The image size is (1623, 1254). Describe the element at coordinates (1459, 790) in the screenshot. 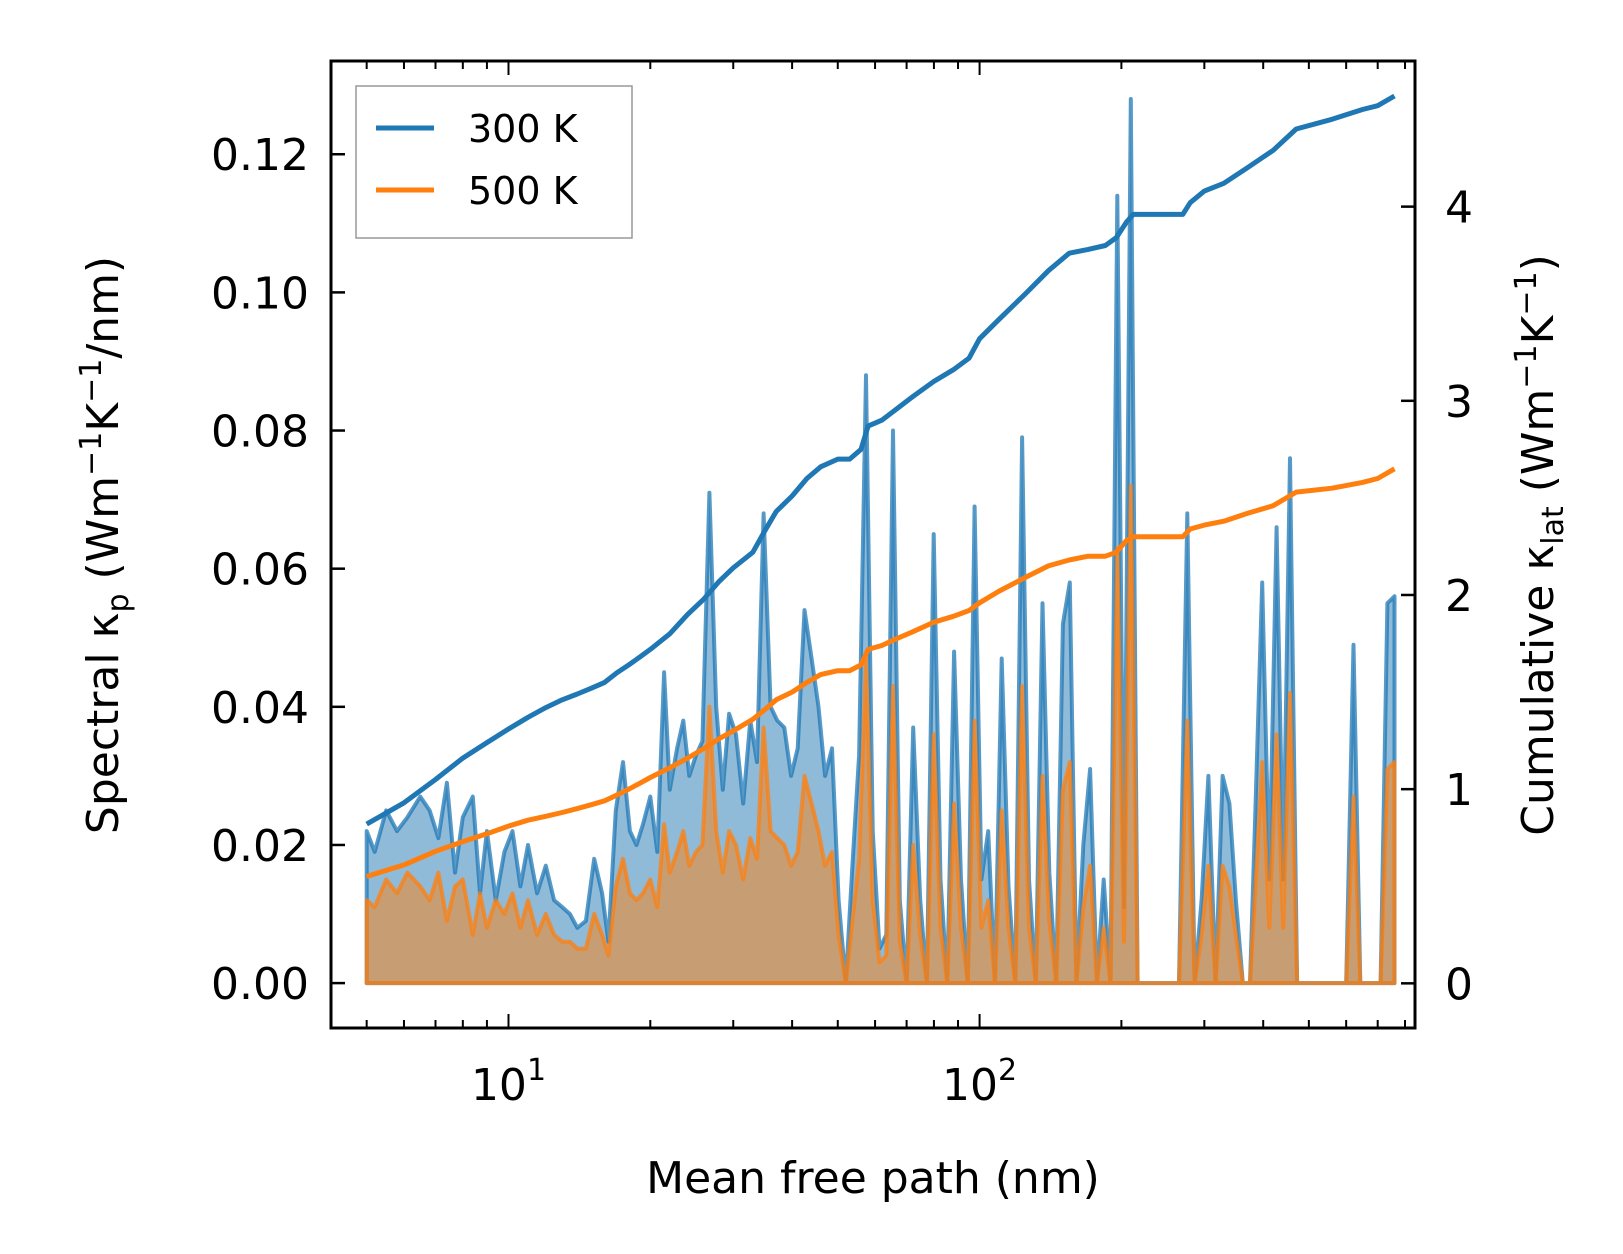

I see `y-right-tick-label: 1` at that location.